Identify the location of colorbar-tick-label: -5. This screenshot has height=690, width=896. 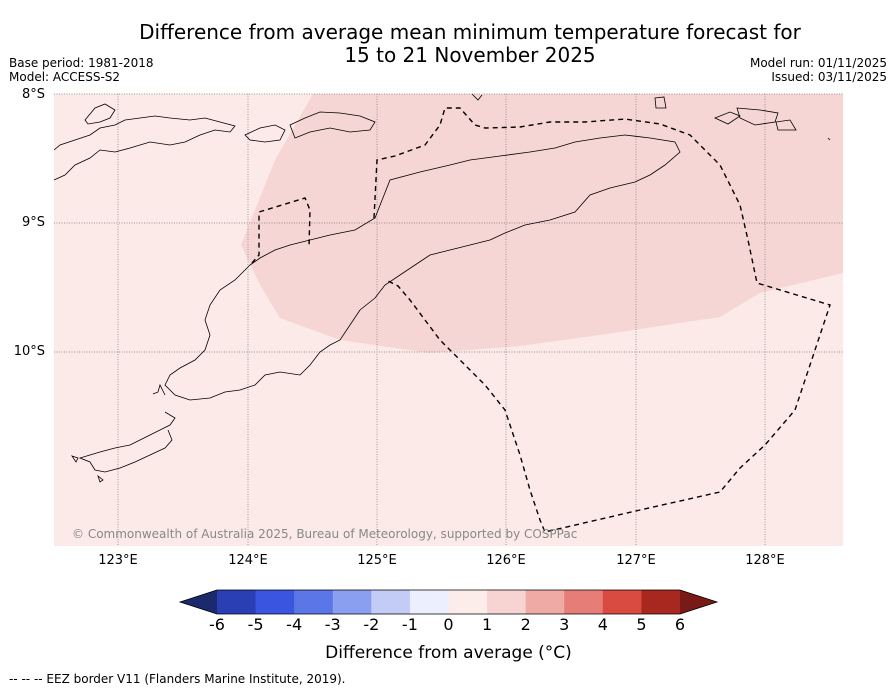
(255, 624).